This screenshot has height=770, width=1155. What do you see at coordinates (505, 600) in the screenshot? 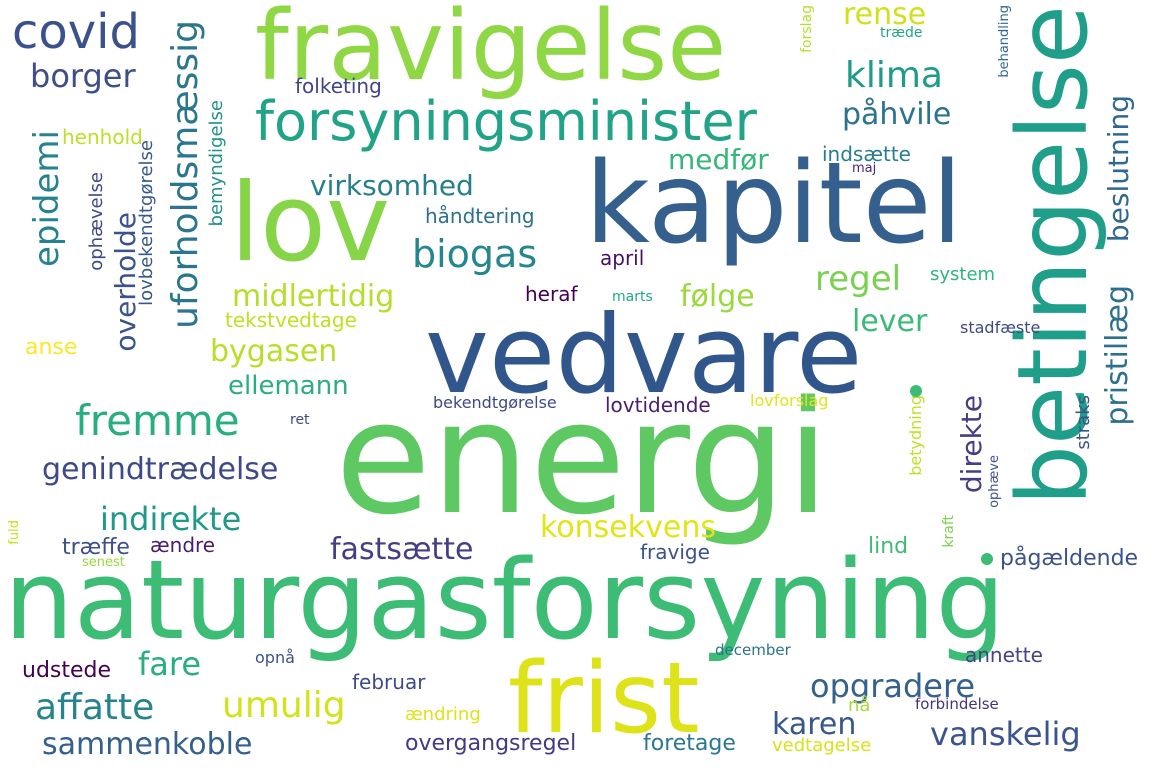
I see `word-naturgasforsyning: naturgasforsyning` at bounding box center [505, 600].